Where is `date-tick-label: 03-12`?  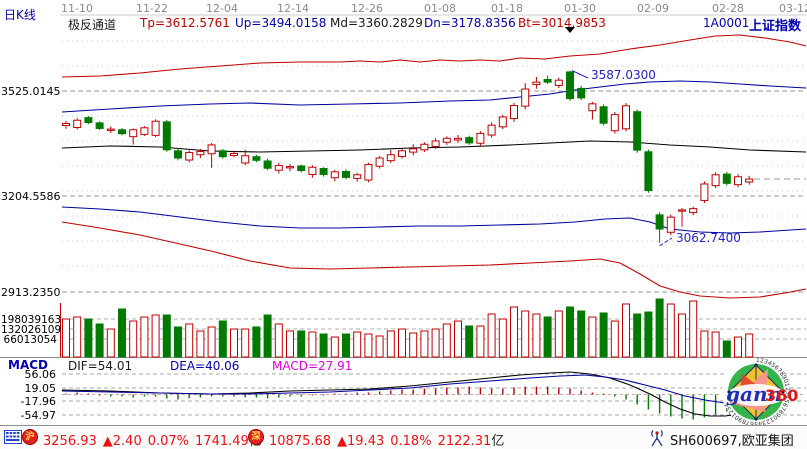 date-tick-label: 03-12 is located at coordinates (793, 8).